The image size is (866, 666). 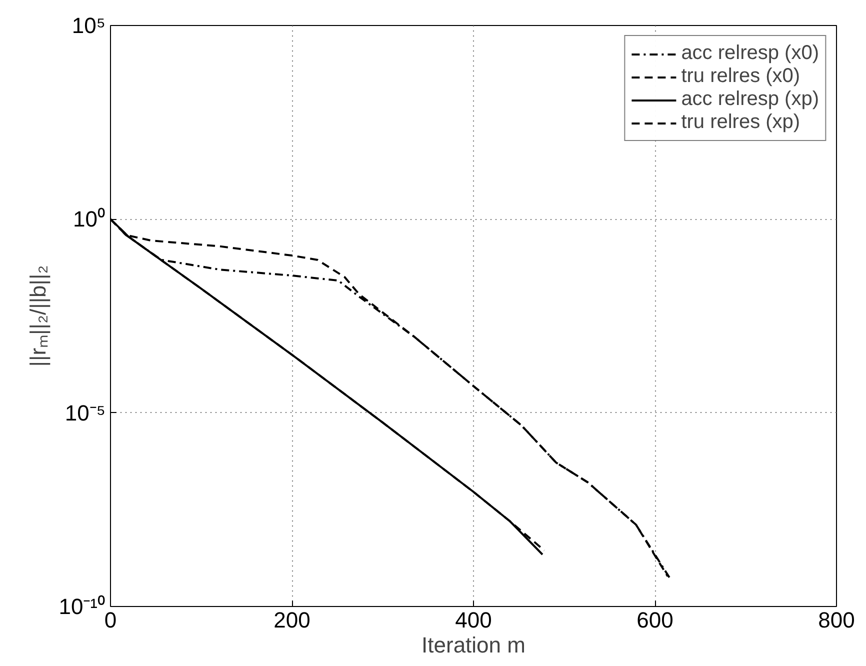 What do you see at coordinates (655, 620) in the screenshot?
I see `x-tick-label: 600` at bounding box center [655, 620].